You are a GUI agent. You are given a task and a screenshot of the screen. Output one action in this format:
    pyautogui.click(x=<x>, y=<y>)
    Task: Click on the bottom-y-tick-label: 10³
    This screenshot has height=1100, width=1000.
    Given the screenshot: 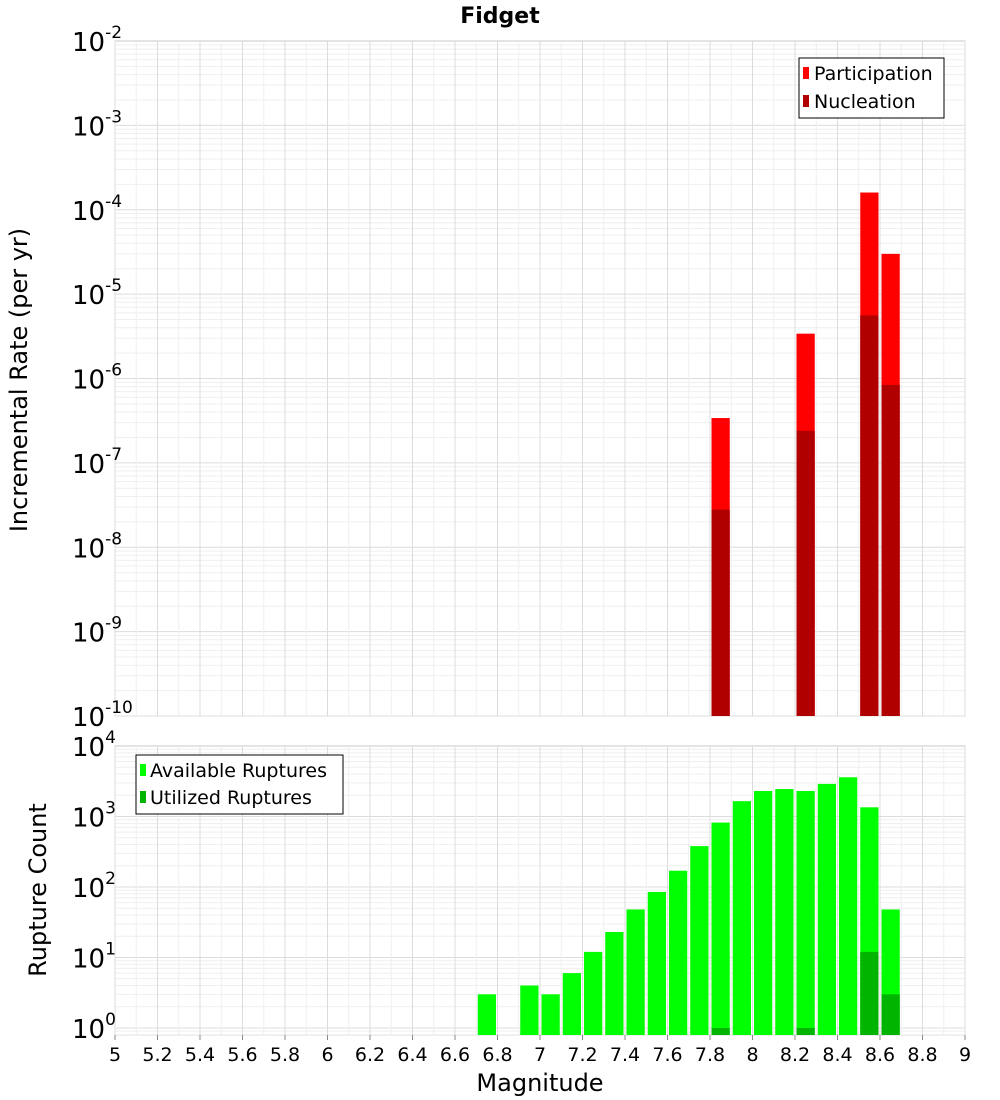 What is the action you would take?
    pyautogui.click(x=94, y=815)
    